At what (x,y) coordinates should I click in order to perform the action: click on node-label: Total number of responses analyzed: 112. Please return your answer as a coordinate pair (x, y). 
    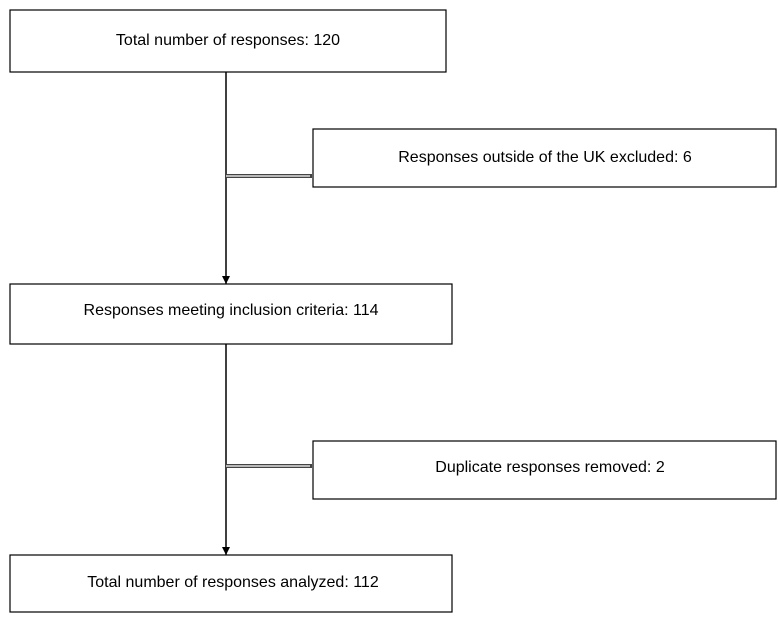
    Looking at the image, I should click on (233, 582).